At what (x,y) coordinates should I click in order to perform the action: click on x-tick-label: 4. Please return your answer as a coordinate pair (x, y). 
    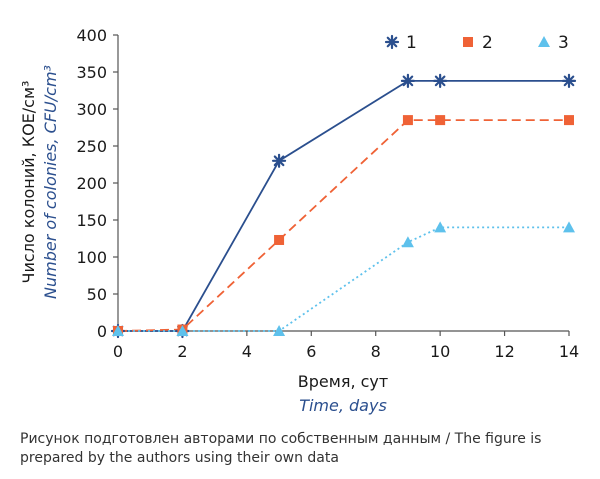
    Looking at the image, I should click on (247, 351).